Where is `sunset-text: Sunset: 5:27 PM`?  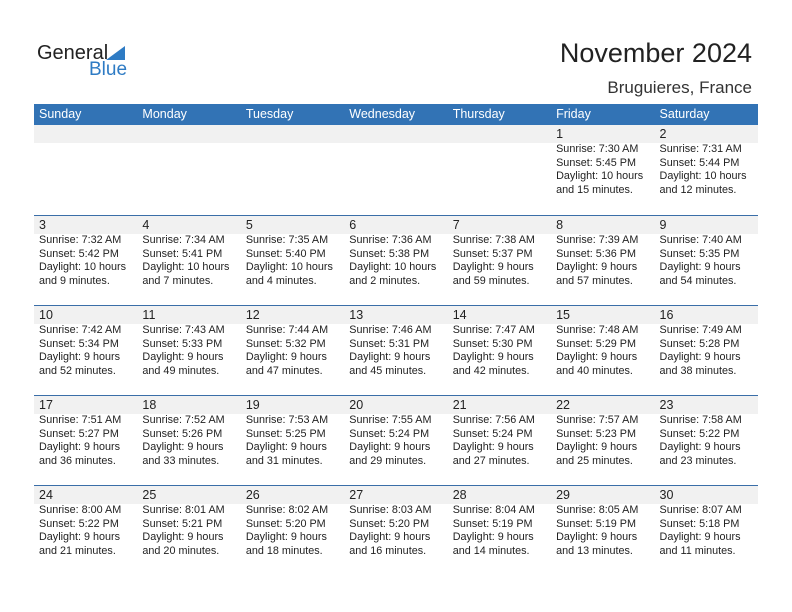 sunset-text: Sunset: 5:27 PM is located at coordinates (79, 433).